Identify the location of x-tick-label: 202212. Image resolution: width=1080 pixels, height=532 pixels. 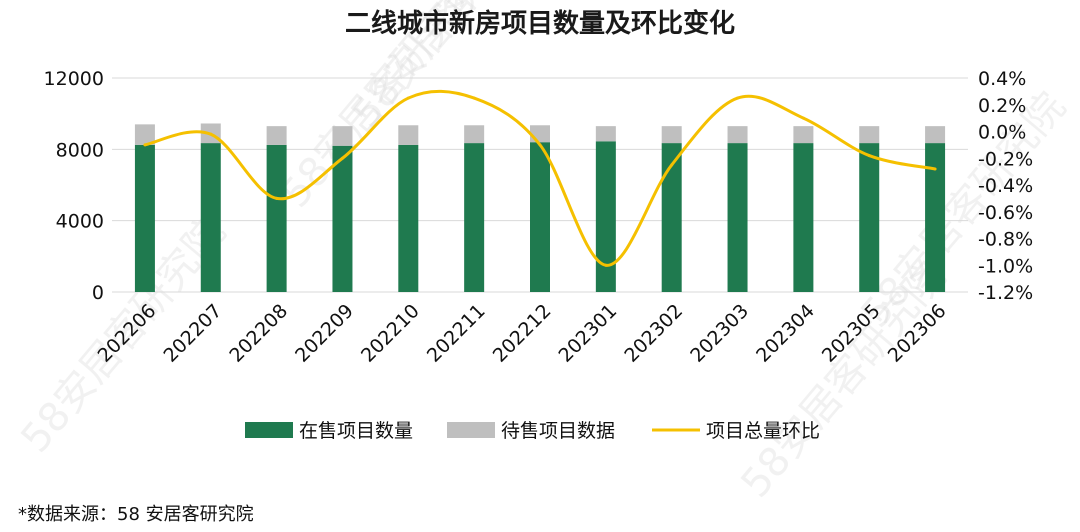
(522, 333).